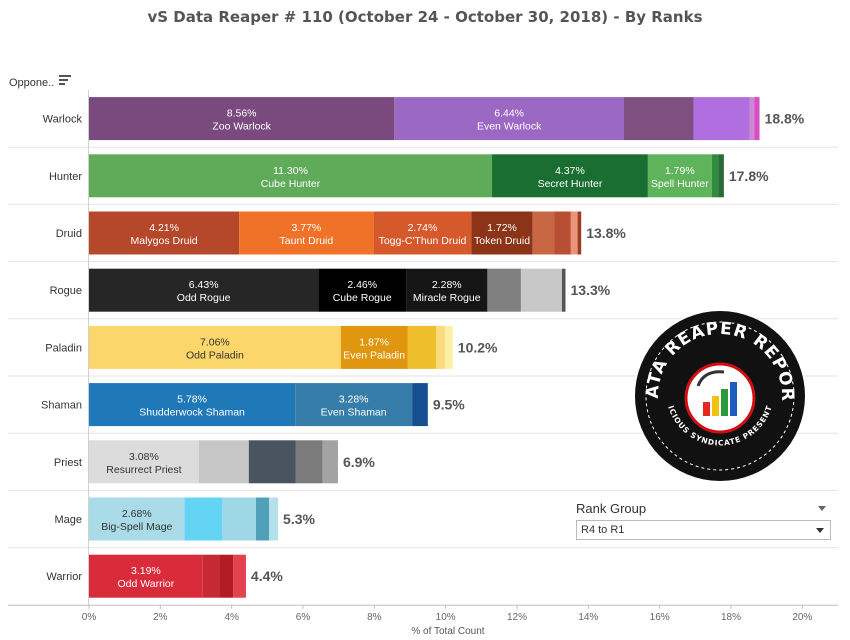 Image resolution: width=850 pixels, height=640 pixels. I want to click on y-tick-label: Warlock, so click(63, 120).